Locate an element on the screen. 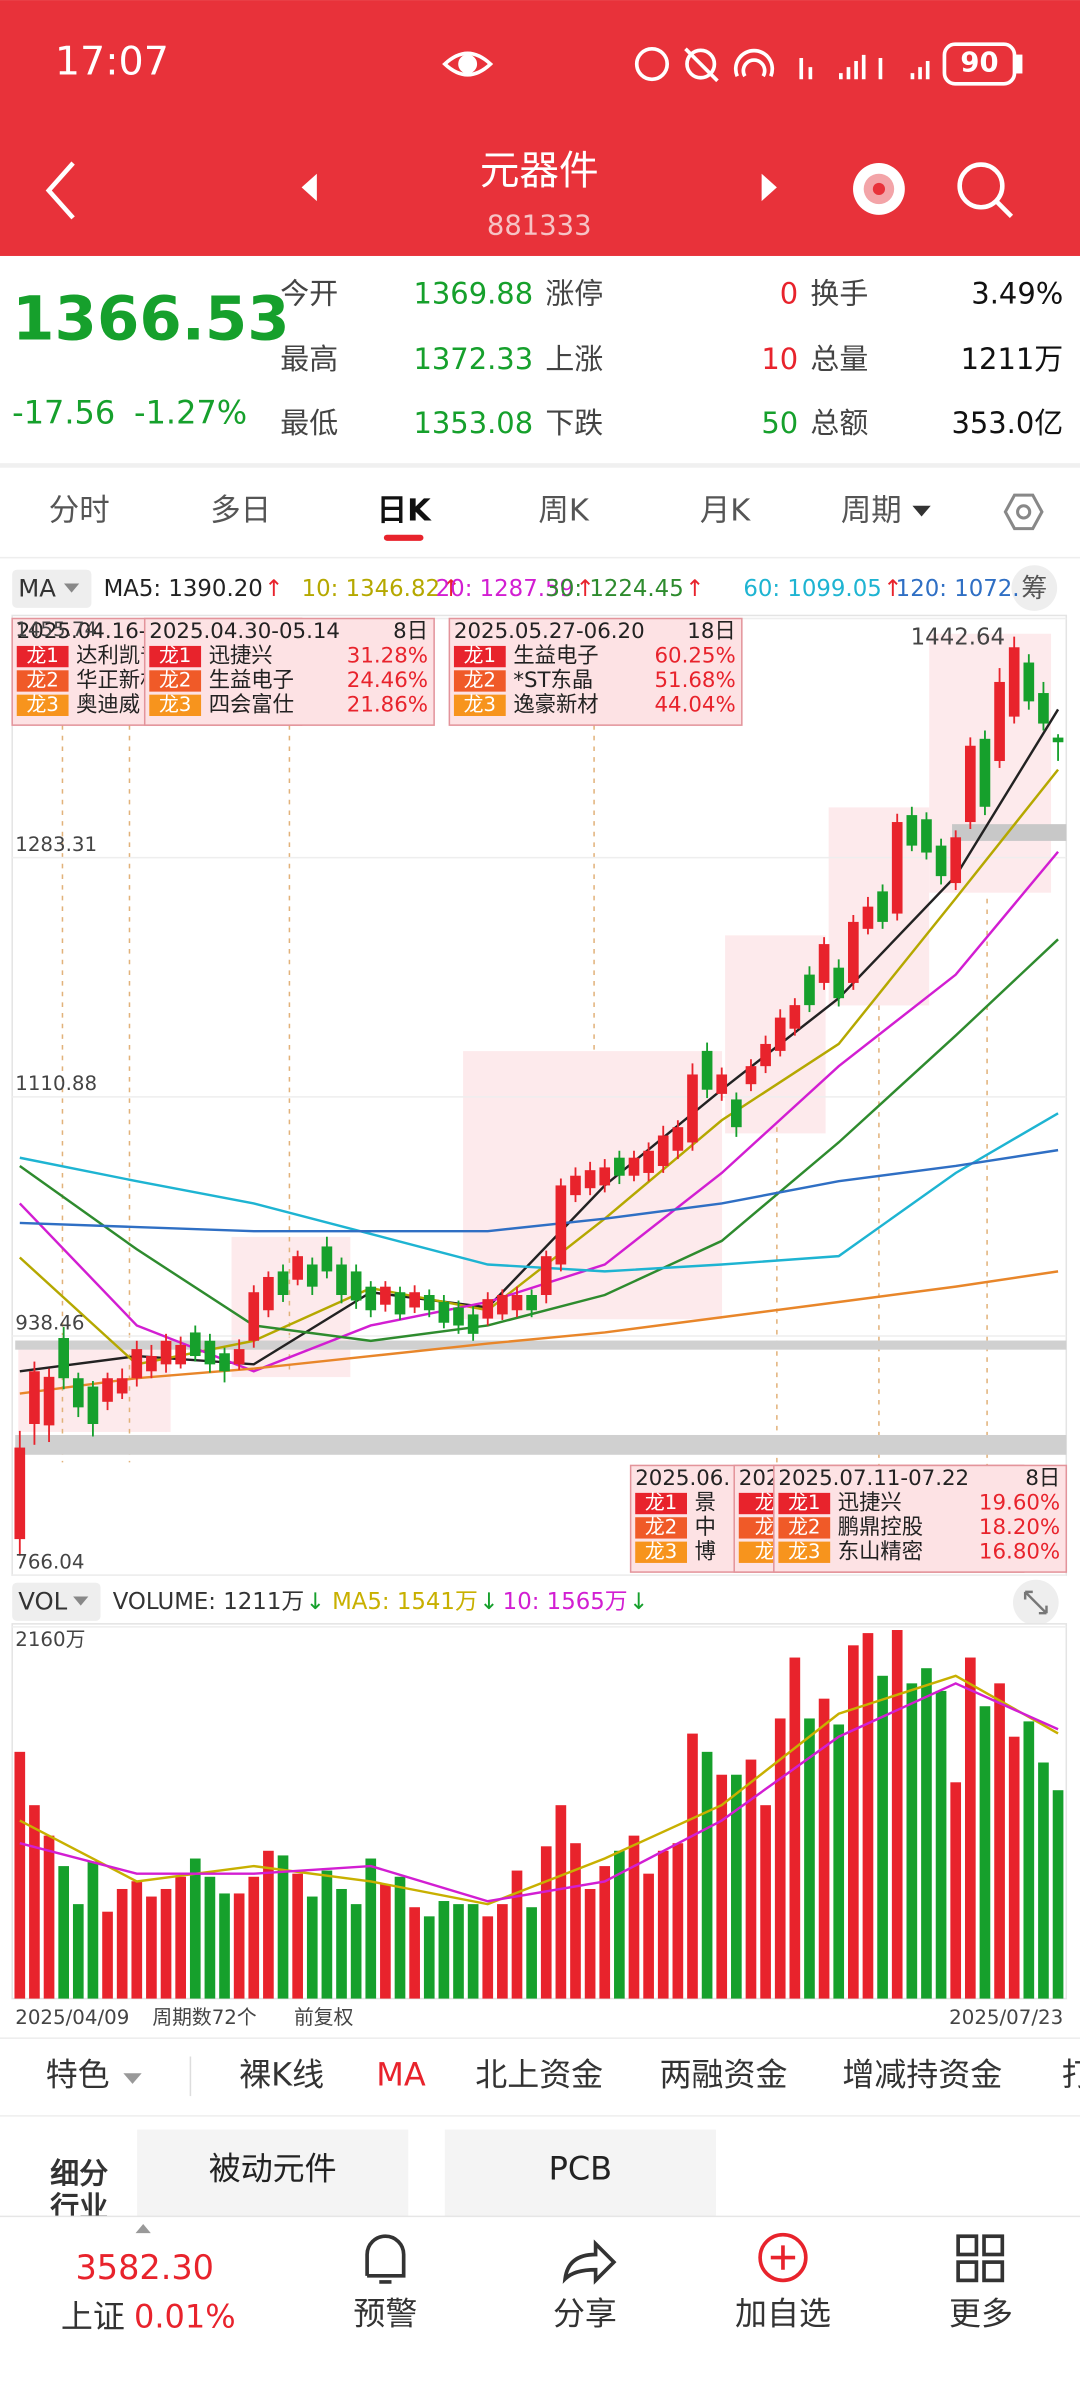 The height and width of the screenshot is (2388, 1080). period-tab: 多日 is located at coordinates (240, 510).